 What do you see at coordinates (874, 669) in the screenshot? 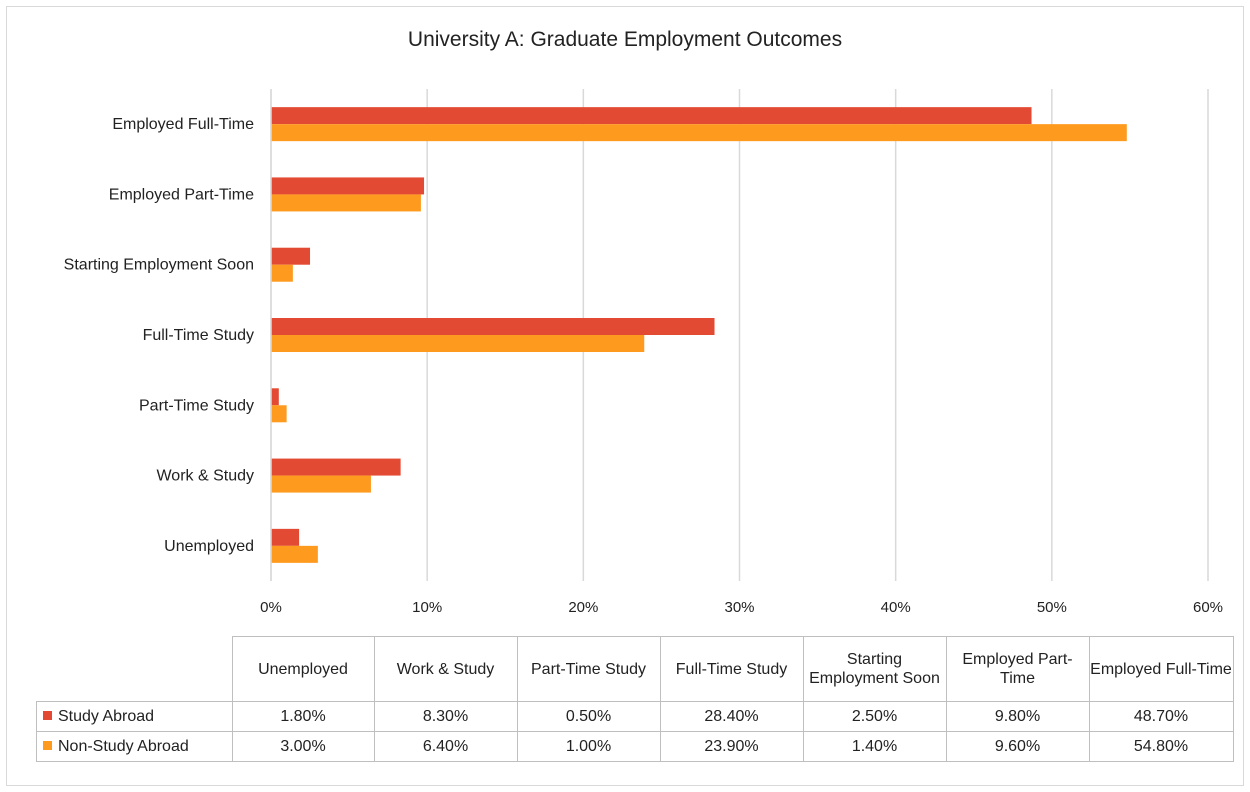
I see `table-header-starting-employment-soon: Starting Employment Soon` at bounding box center [874, 669].